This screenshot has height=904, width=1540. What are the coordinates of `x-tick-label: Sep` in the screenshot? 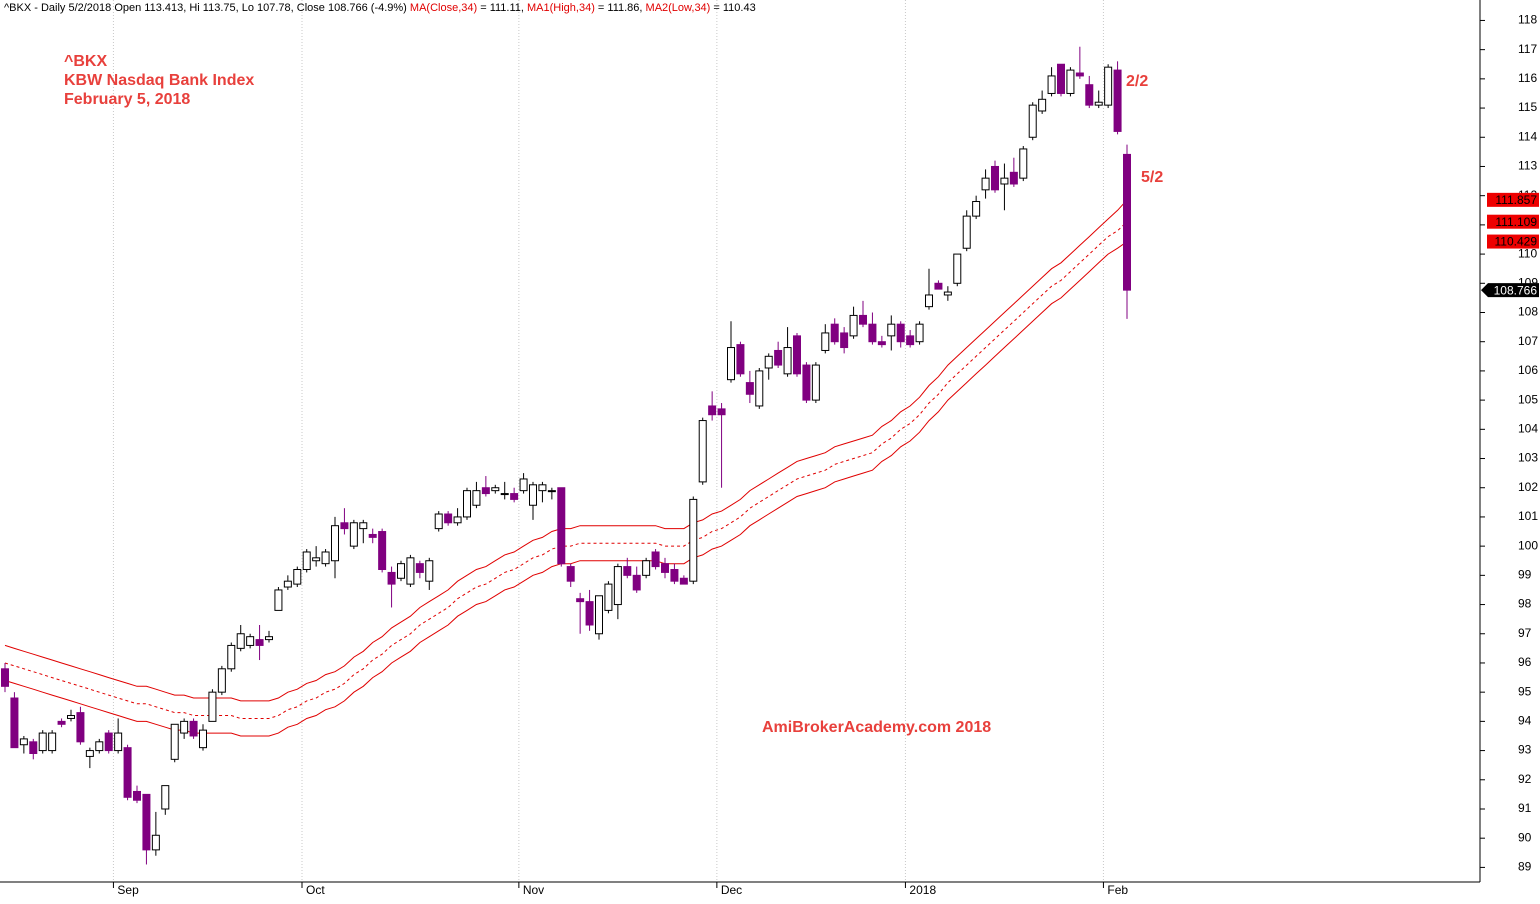 It's located at (128, 890).